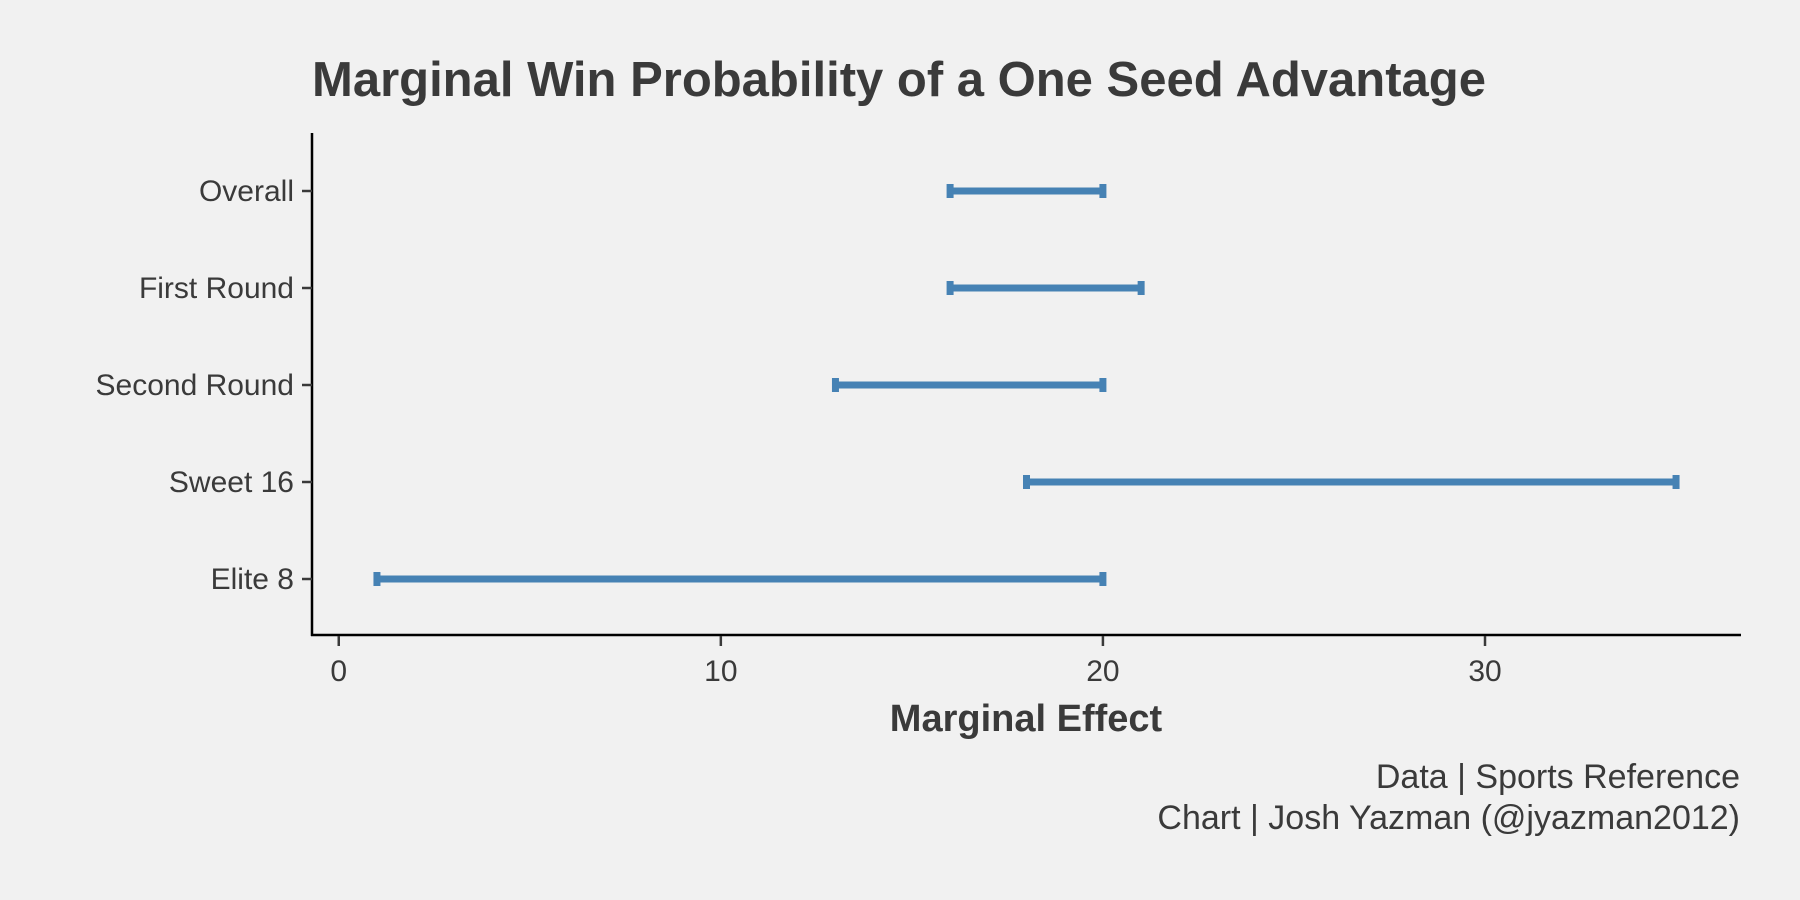 Image resolution: width=1800 pixels, height=900 pixels. I want to click on x-axis-title: Marginal Effect, so click(1026, 719).